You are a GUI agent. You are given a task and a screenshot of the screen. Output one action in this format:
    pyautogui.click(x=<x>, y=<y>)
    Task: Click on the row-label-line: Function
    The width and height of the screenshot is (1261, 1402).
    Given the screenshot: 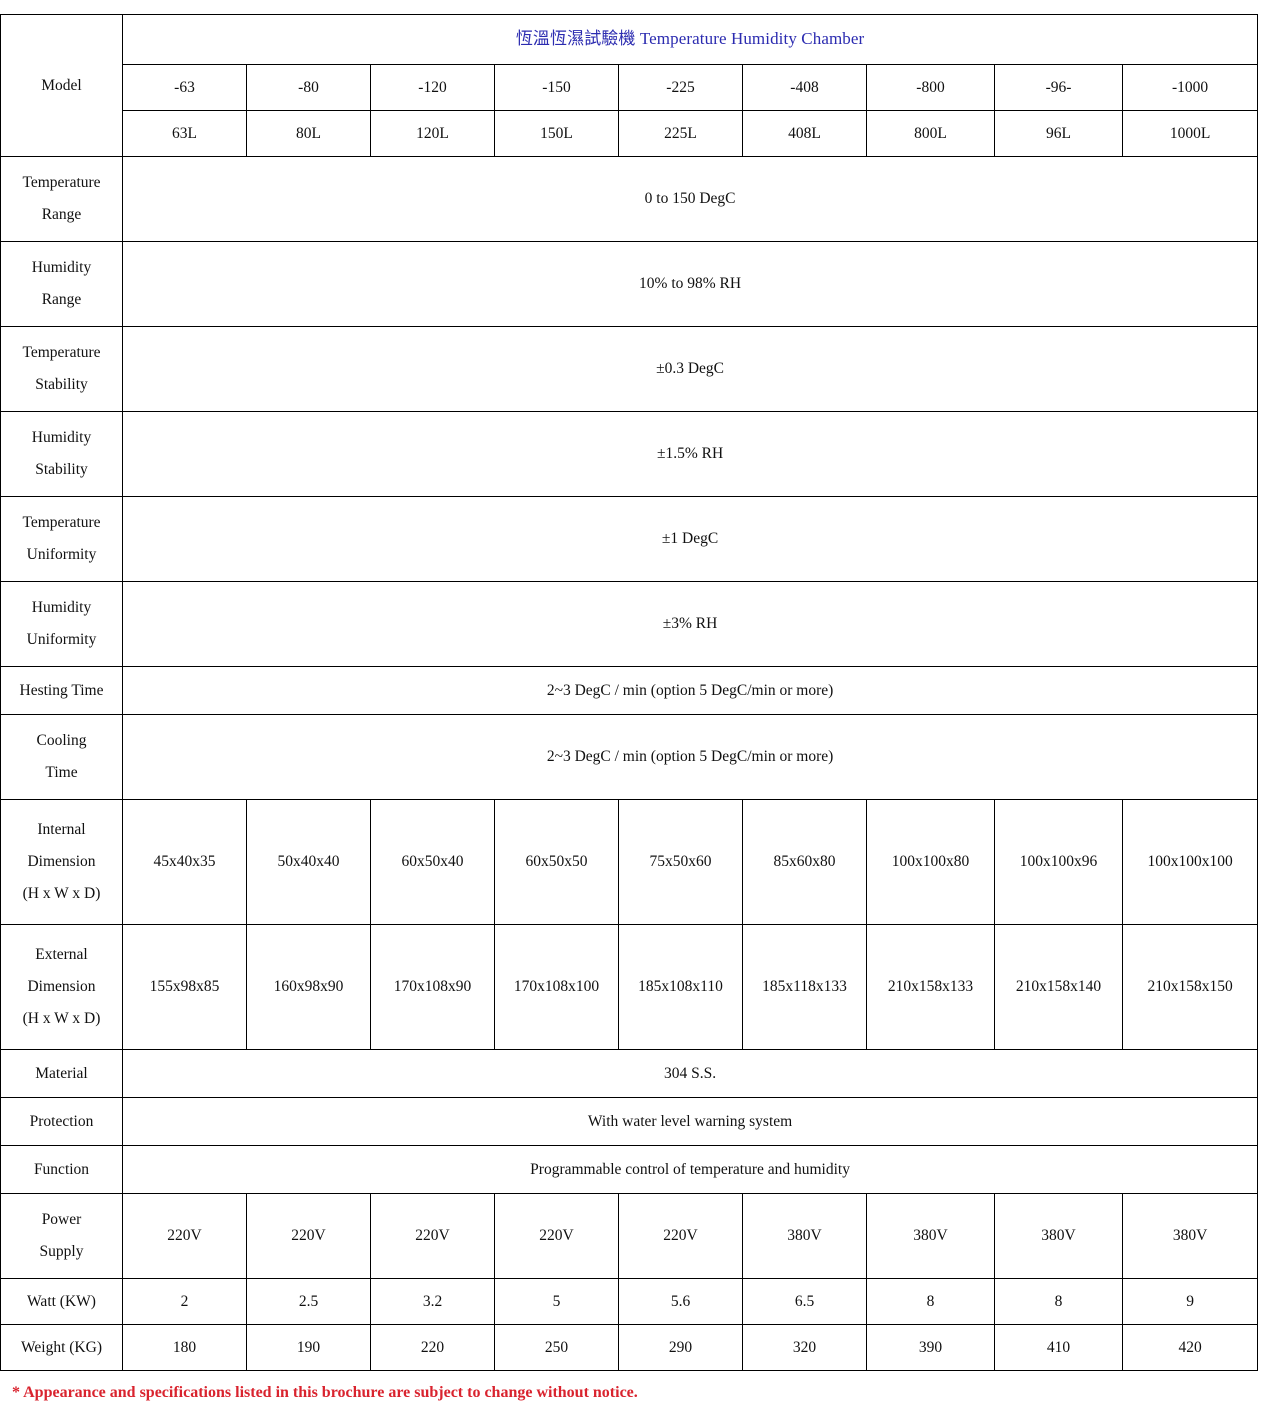 What is the action you would take?
    pyautogui.click(x=61, y=1169)
    